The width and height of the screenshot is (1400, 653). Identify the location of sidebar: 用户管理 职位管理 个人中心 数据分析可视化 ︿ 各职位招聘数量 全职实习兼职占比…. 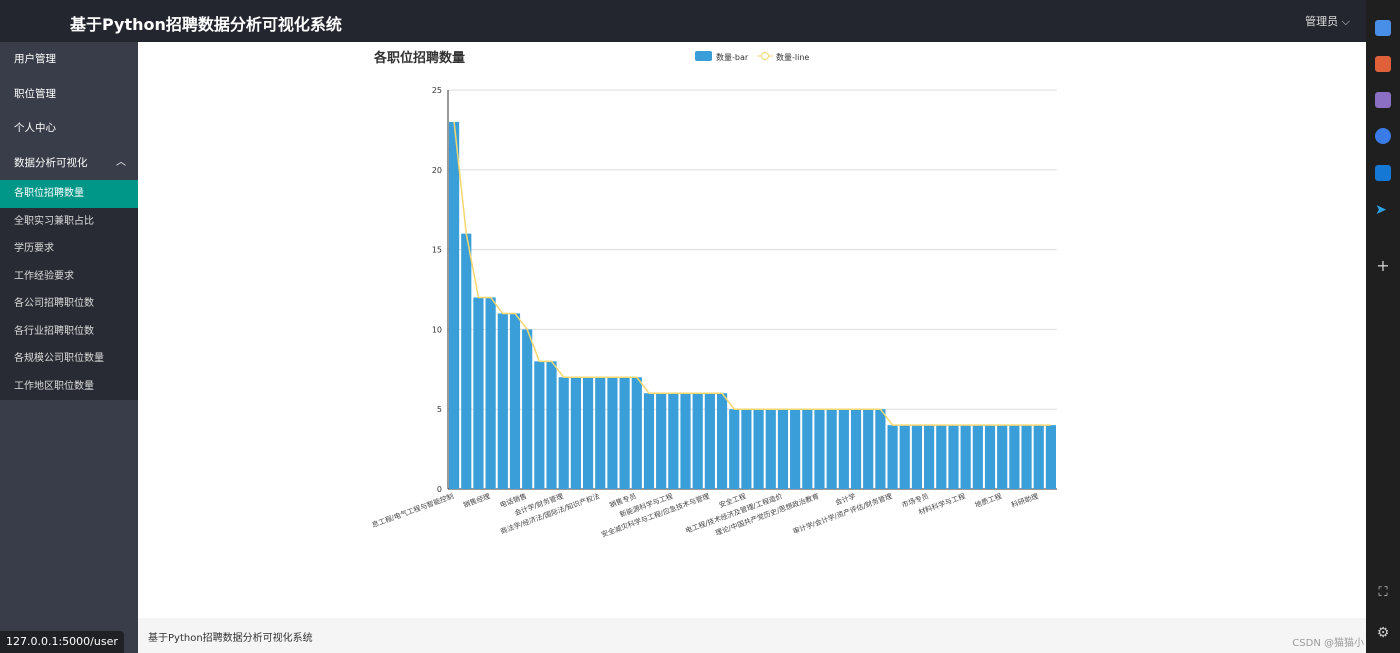
(69, 347).